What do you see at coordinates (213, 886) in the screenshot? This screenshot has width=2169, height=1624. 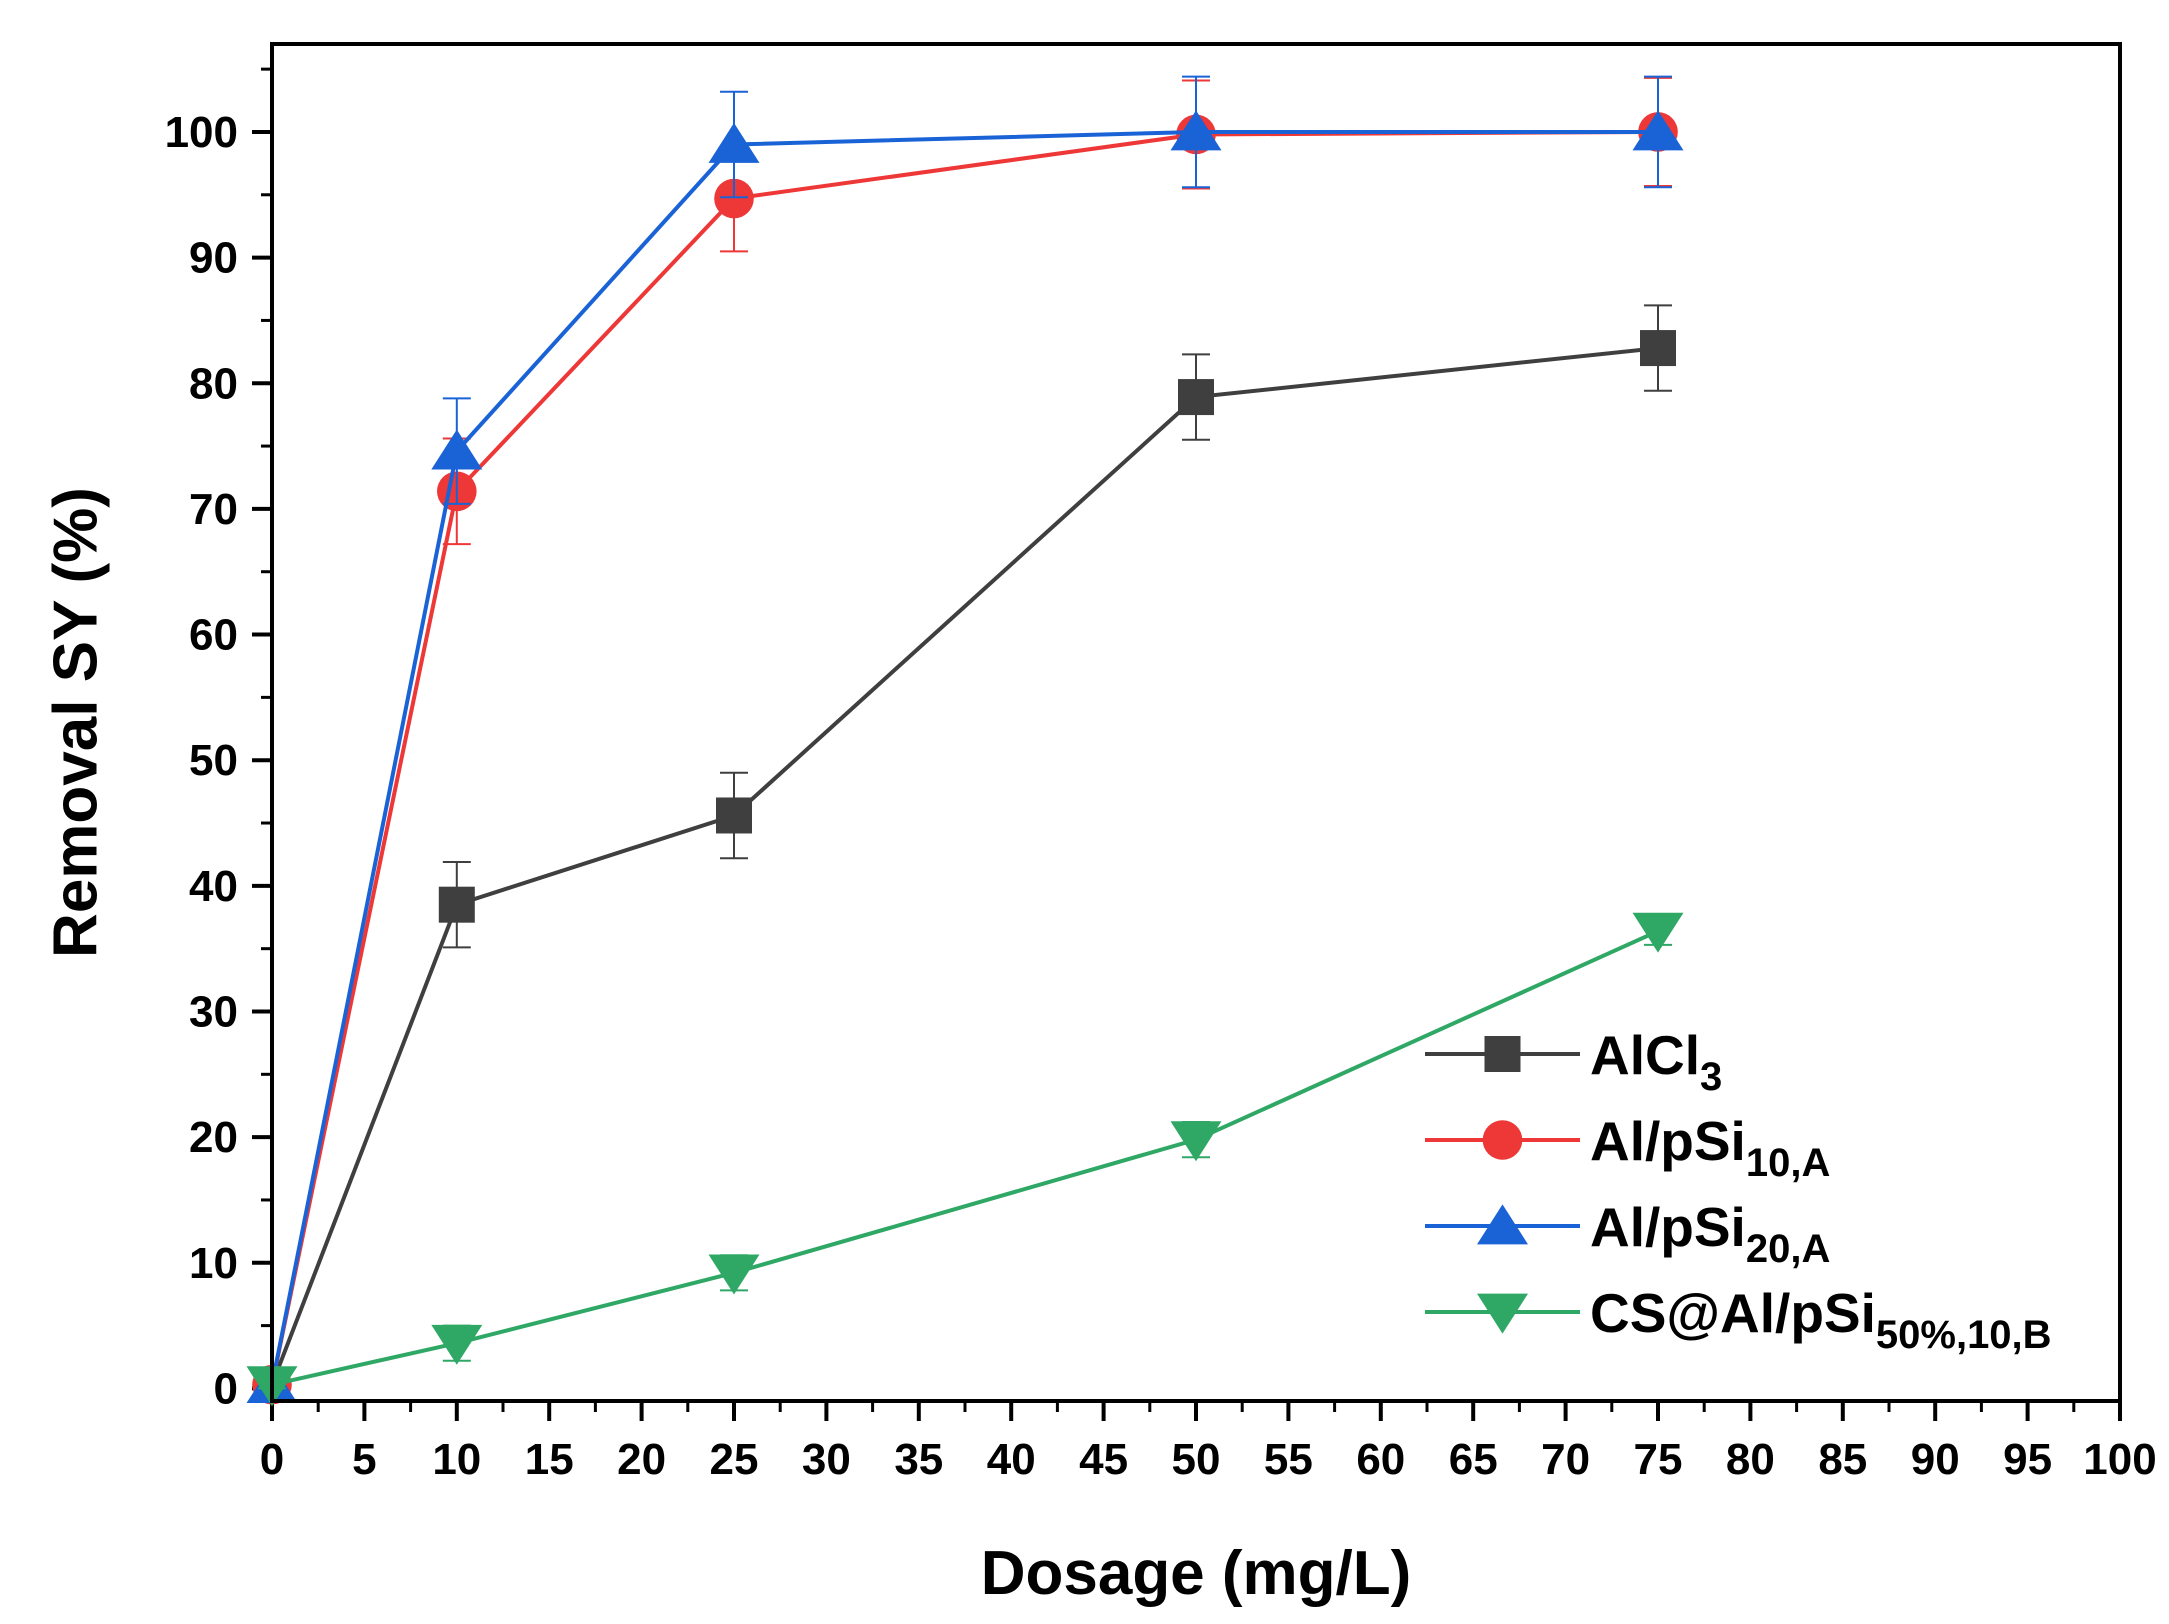 I see `y-tick-label: 40` at bounding box center [213, 886].